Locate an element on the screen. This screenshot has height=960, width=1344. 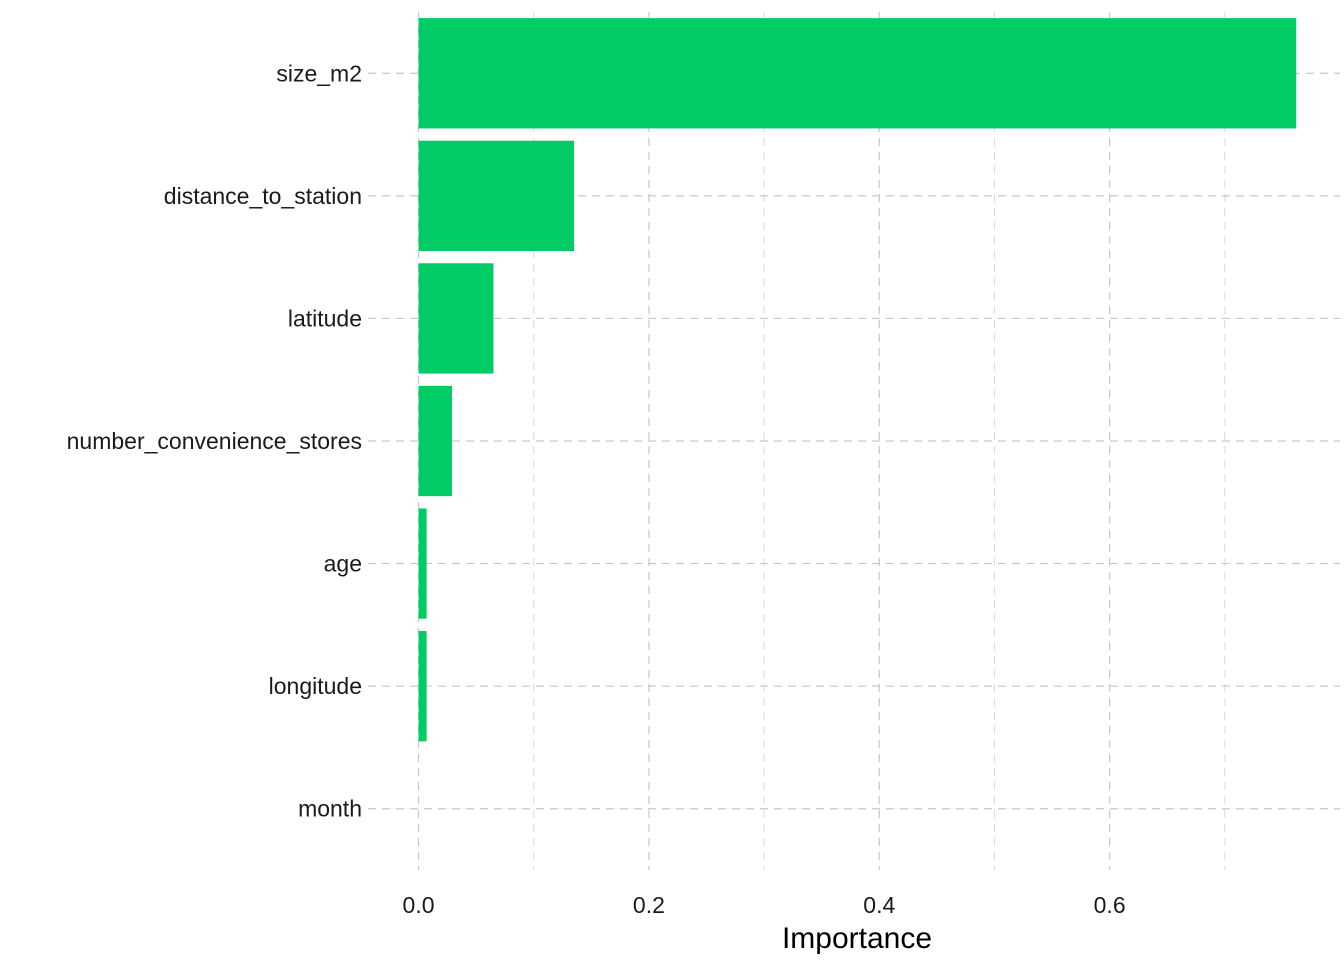
y-tick-label: longitude is located at coordinates (315, 686).